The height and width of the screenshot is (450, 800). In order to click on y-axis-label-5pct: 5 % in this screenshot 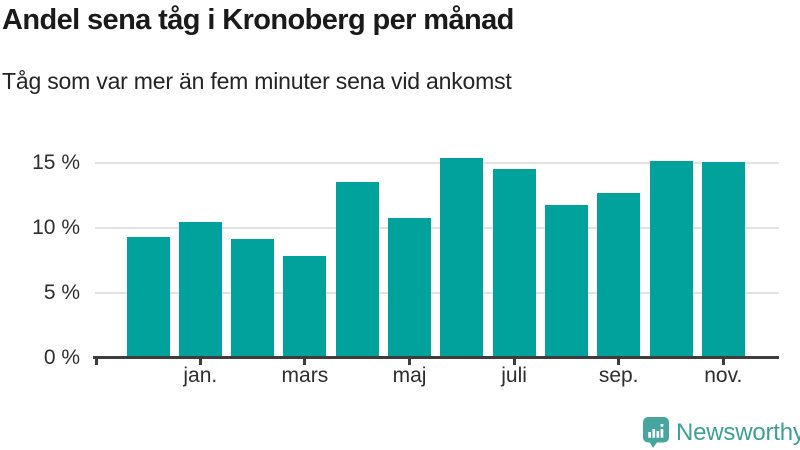, I will do `click(61, 292)`.